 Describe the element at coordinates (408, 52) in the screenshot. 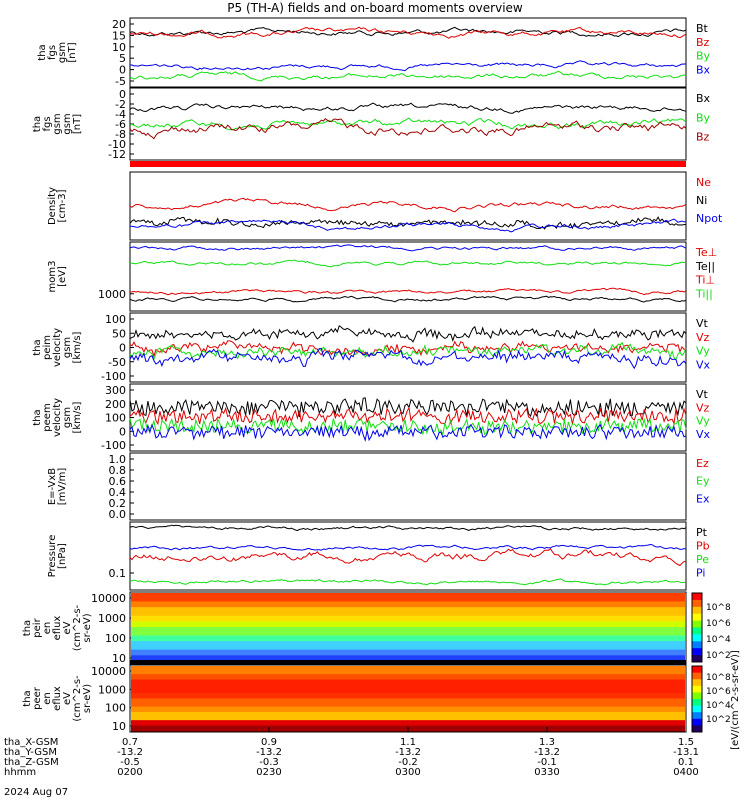

I see `panel-frame-fgs-gsm` at that location.